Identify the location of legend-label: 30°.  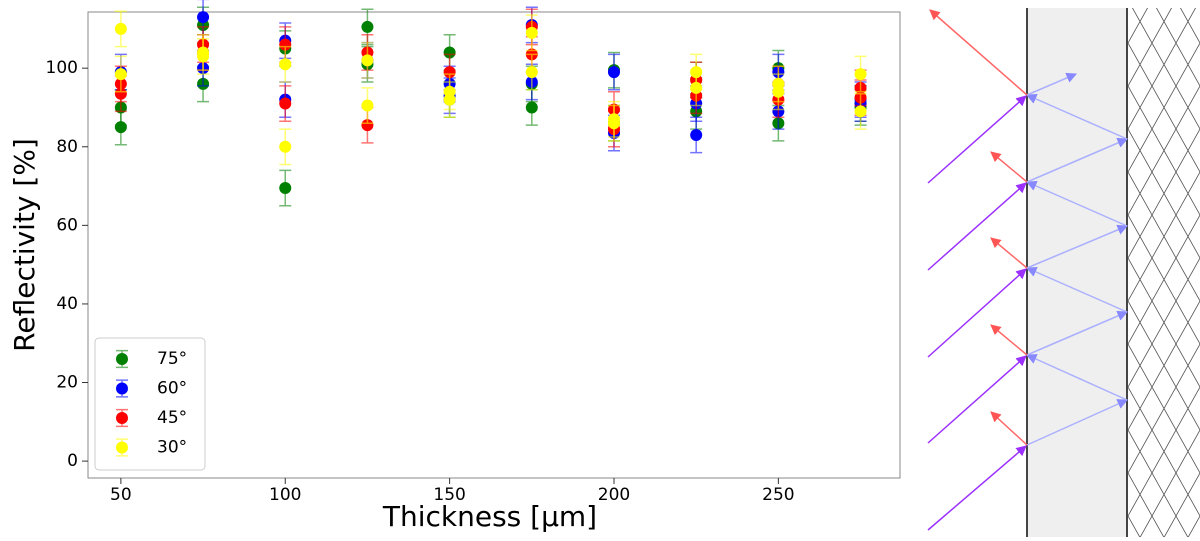
(172, 448).